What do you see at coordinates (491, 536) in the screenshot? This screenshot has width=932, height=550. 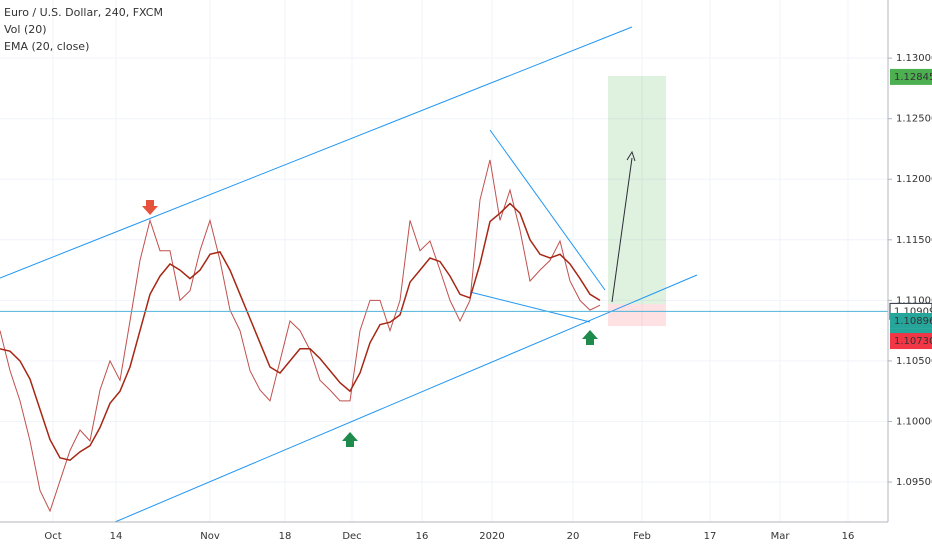 I see `x-tick-label: 2020` at bounding box center [491, 536].